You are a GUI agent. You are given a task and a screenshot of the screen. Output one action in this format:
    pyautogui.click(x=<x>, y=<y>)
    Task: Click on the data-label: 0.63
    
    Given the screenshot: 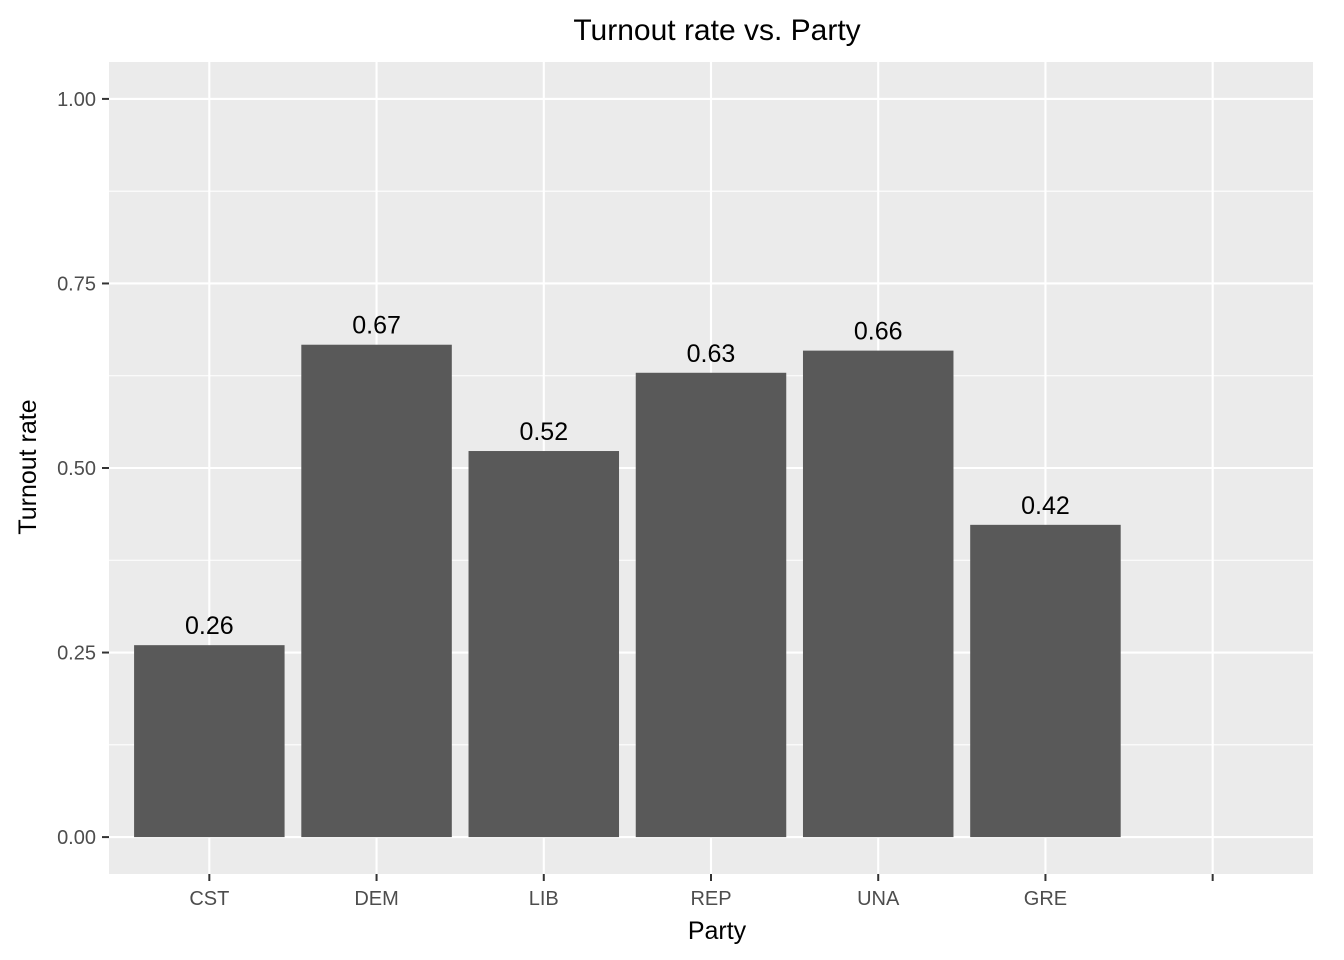 What is the action you would take?
    pyautogui.click(x=711, y=354)
    